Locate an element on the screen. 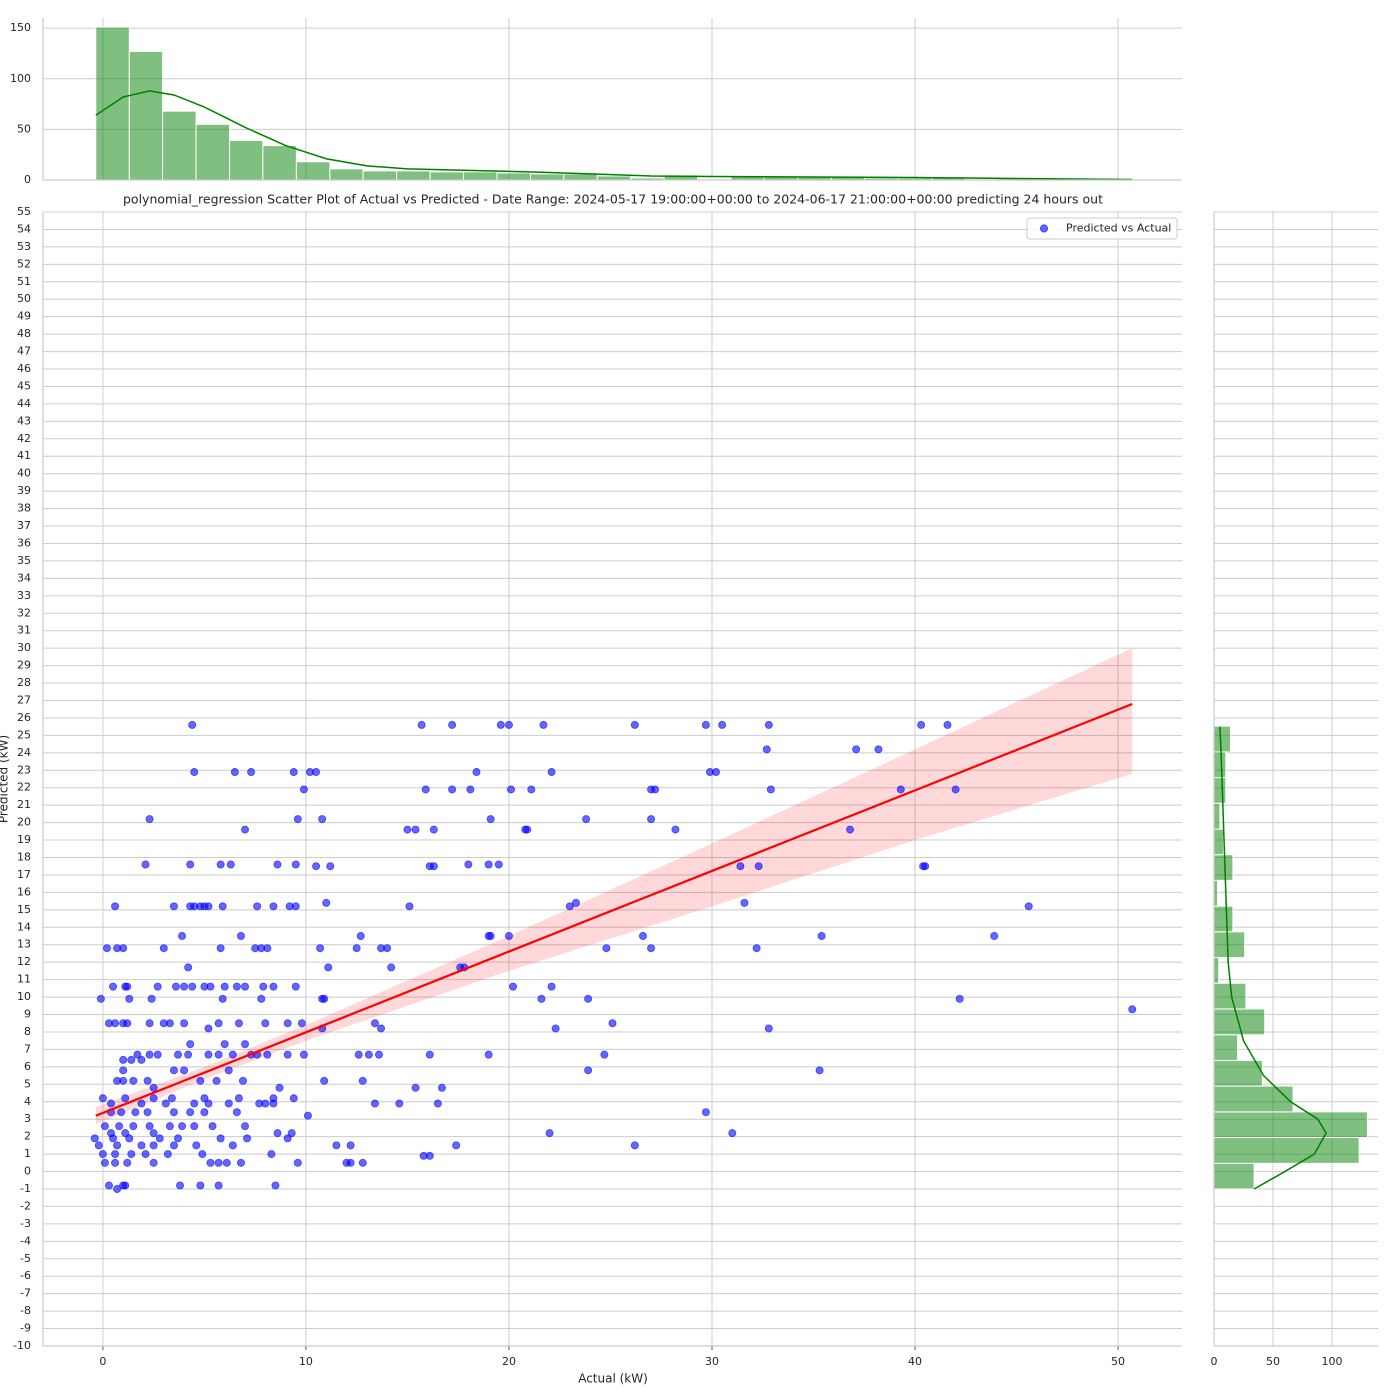 The width and height of the screenshot is (1400, 1400). y-tick-label: 25 is located at coordinates (24, 734).